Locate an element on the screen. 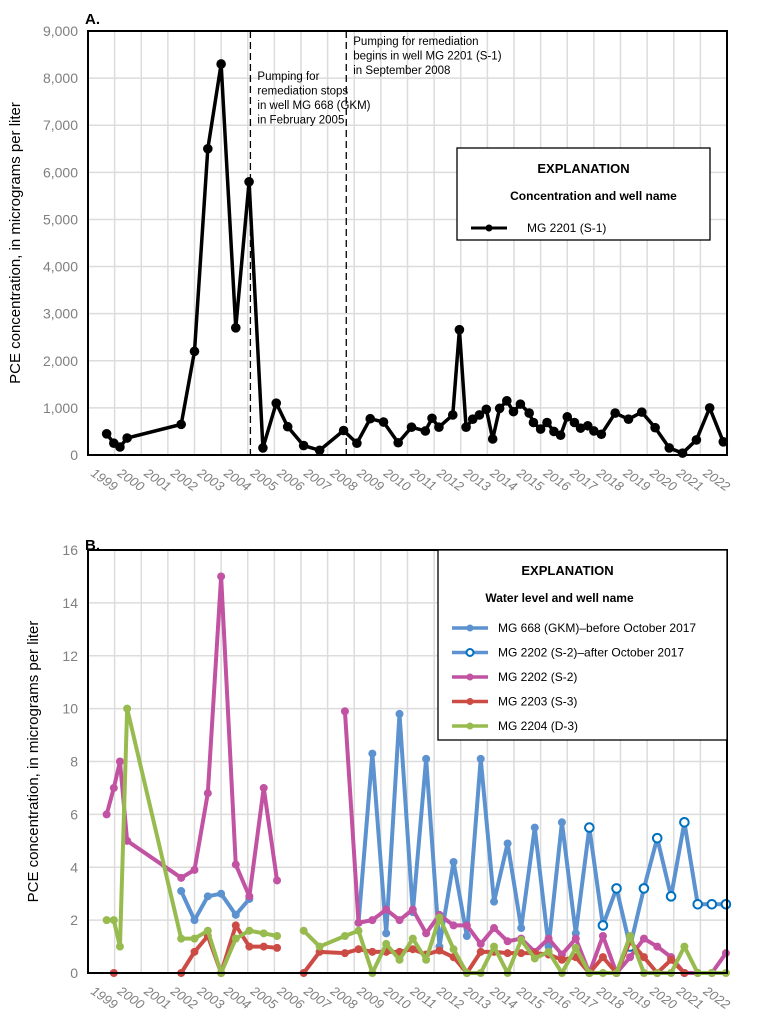 The width and height of the screenshot is (784, 1019). annotation-text: in well MG 668 (GKM) is located at coordinates (313, 106).